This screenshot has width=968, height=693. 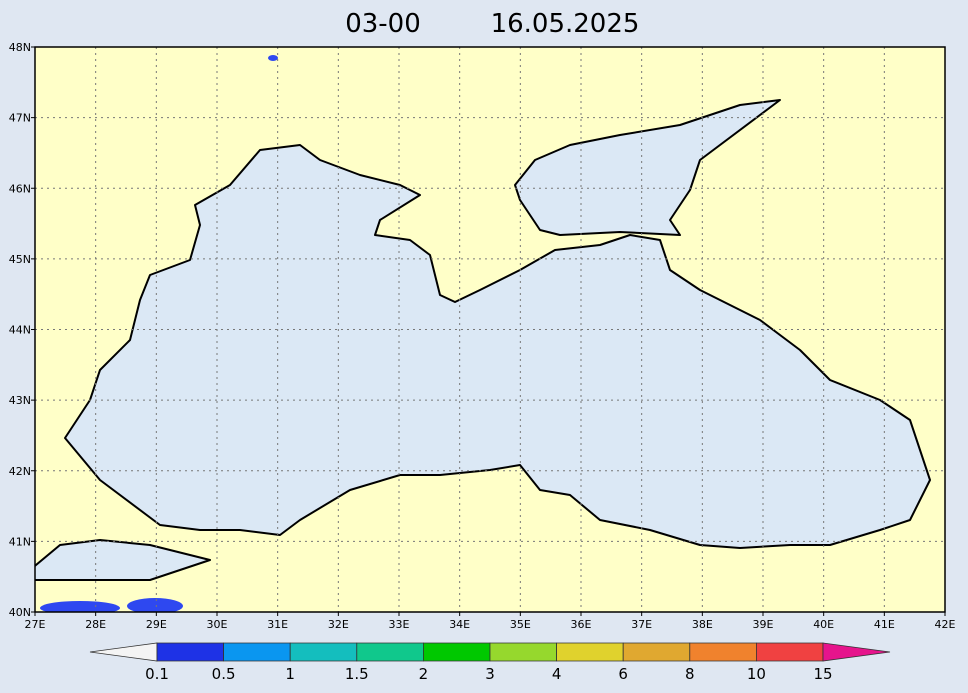 I want to click on y-tick-label: 43N, so click(x=20, y=400).